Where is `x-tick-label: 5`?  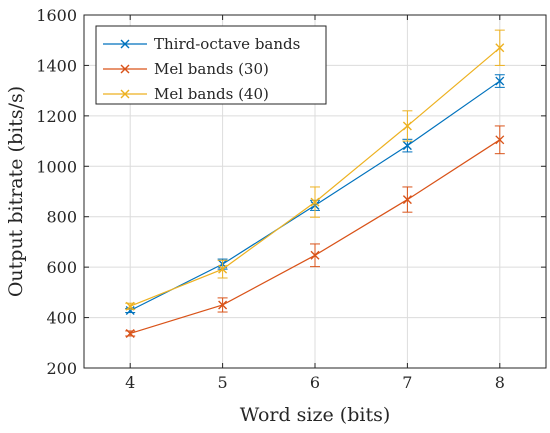 x-tick-label: 5 is located at coordinates (223, 382).